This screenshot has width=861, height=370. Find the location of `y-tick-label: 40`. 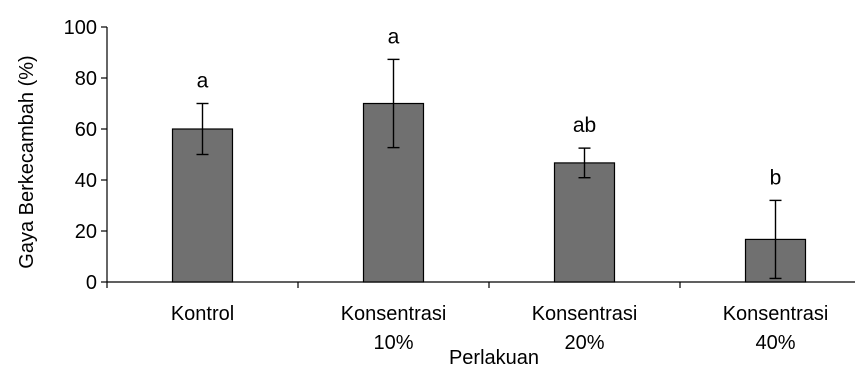

y-tick-label: 40 is located at coordinates (86, 181).